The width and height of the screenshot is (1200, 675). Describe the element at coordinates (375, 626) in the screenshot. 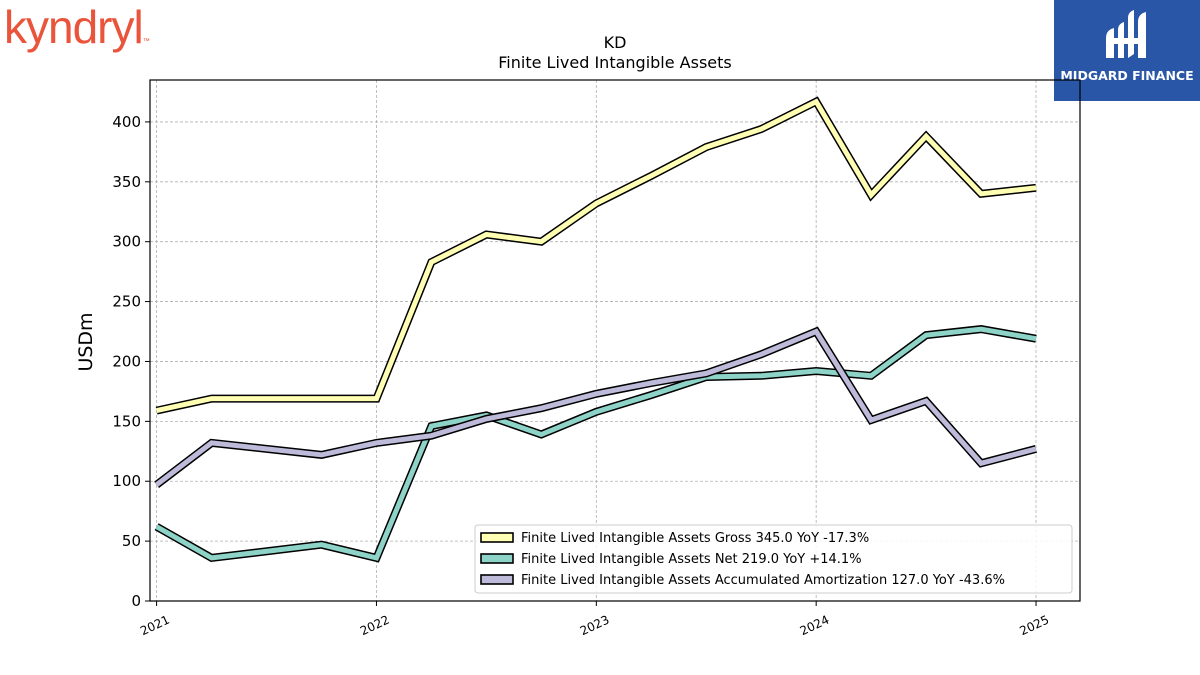

I see `x-tick-label: 2022` at that location.